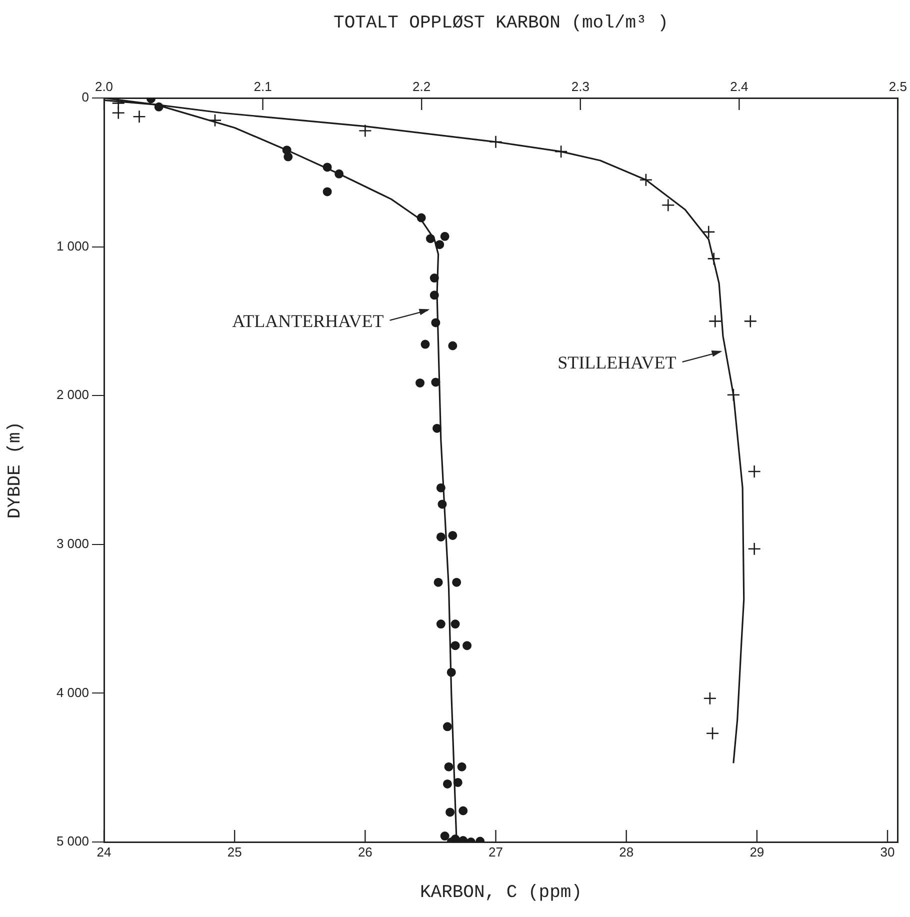 This screenshot has width=910, height=917. What do you see at coordinates (887, 852) in the screenshot?
I see `x-tick-label: 30` at bounding box center [887, 852].